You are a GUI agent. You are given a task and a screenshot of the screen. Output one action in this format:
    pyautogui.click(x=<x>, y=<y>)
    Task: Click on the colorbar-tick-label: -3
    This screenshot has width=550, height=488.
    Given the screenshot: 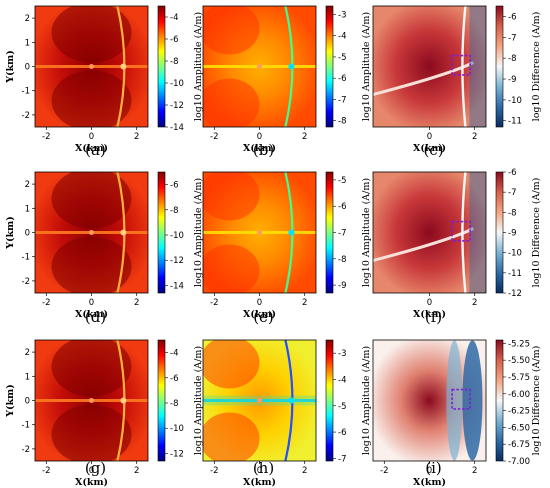 What is the action you would take?
    pyautogui.click(x=342, y=354)
    